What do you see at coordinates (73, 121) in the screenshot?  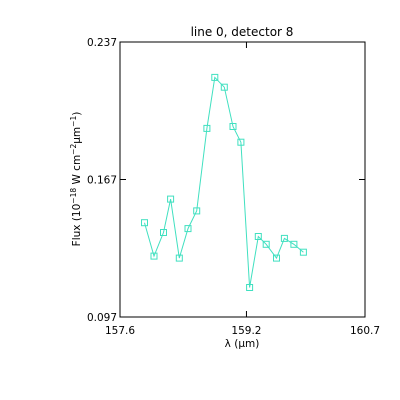 I see `y-axis-label-exp3: −1` at bounding box center [73, 121].